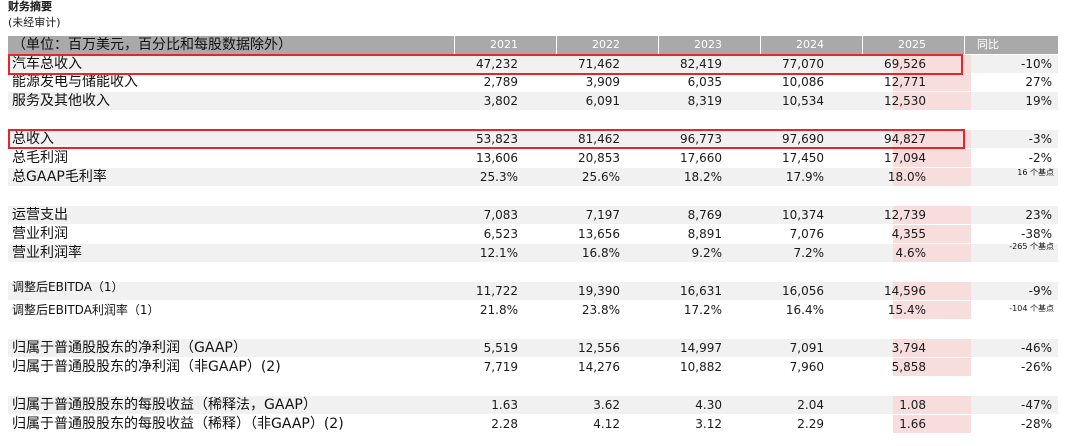 The image size is (1080, 446). Describe the element at coordinates (498, 310) in the screenshot. I see `value-2021: 21.8%` at that location.